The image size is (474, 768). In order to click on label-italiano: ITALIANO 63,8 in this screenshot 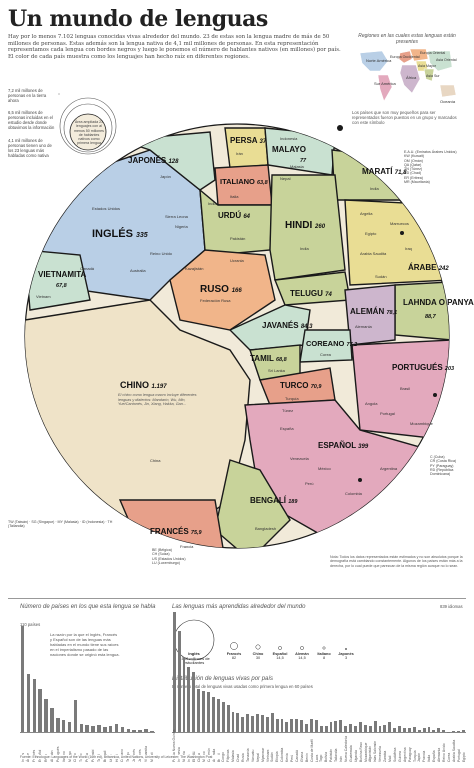, I will do `click(244, 181)`.